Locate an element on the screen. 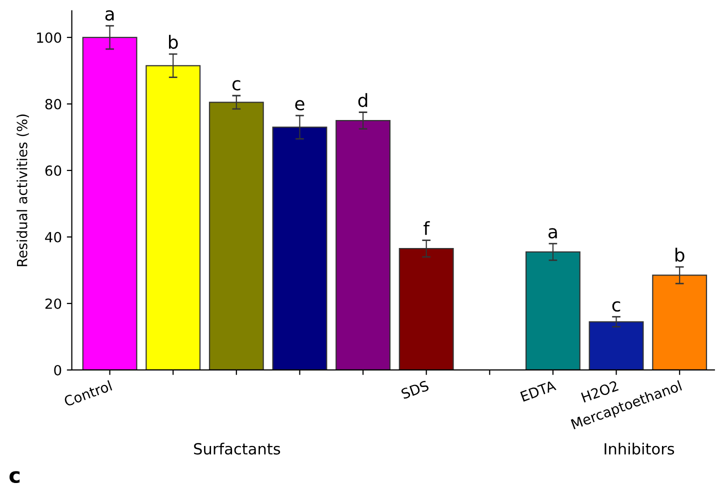 The width and height of the screenshot is (718, 492). y-tick-label: 100 is located at coordinates (49, 37).